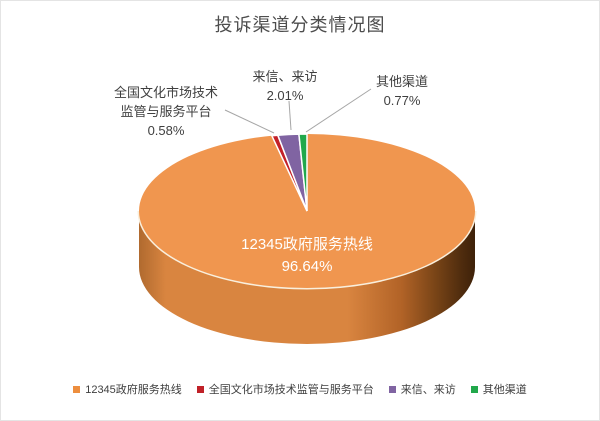 This screenshot has width=600, height=421. I want to click on legend-item-letters: 来信、来访, so click(422, 389).